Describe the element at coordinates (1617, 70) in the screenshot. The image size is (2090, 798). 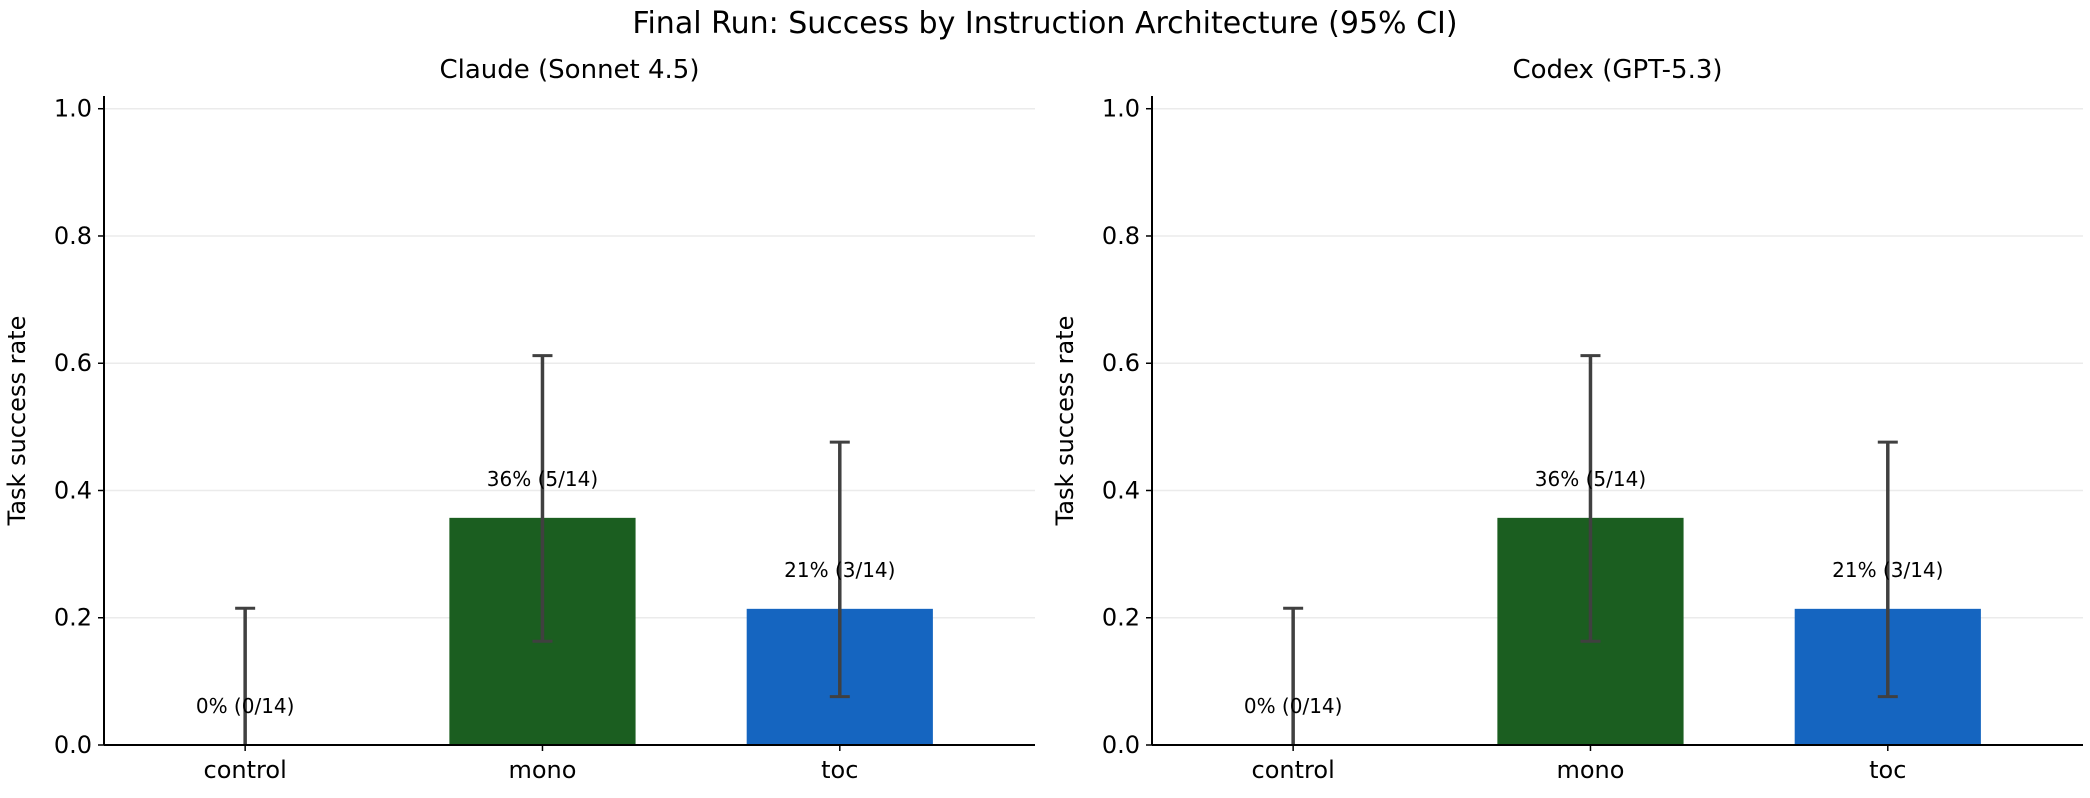
I see `panel-title: Codex (GPT-5.3)` at that location.